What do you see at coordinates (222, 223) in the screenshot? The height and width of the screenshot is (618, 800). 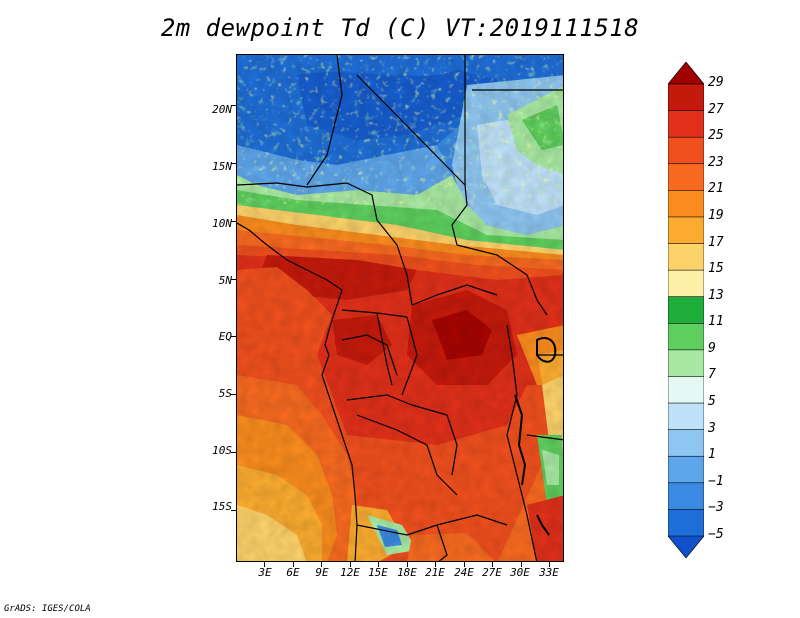 I see `lat-label-10n: 10N` at bounding box center [222, 223].